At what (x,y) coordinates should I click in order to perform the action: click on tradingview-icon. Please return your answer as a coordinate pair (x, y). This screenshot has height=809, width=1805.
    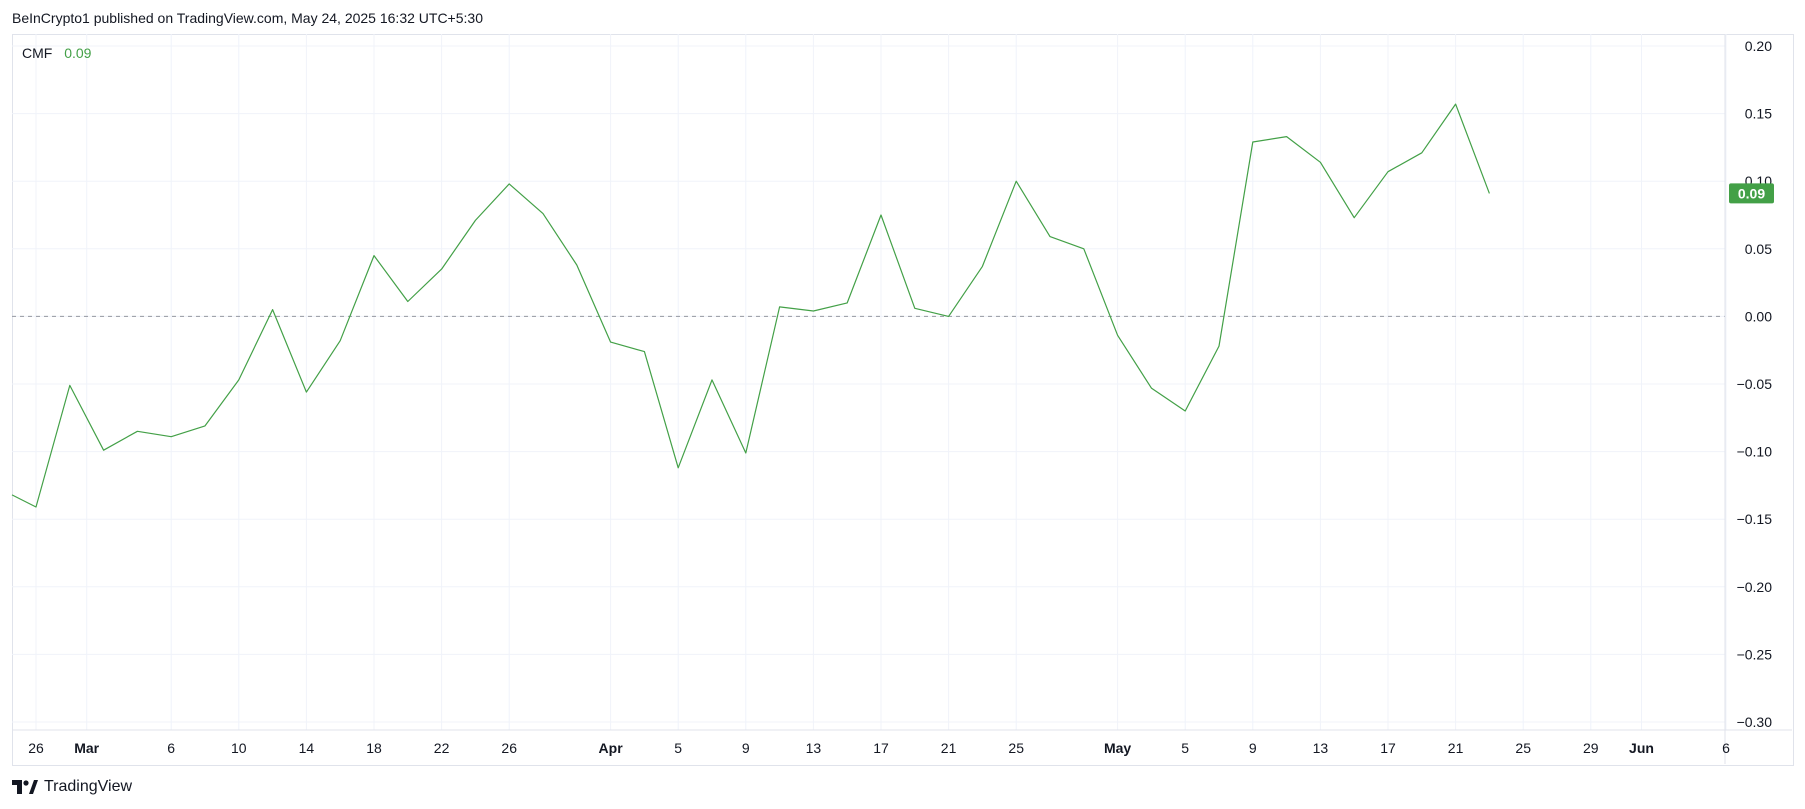
    Looking at the image, I should click on (25, 787).